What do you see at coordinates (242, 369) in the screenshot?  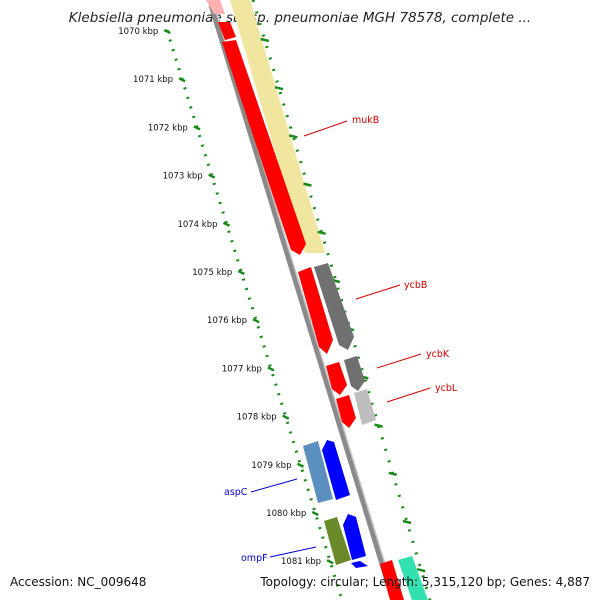 I see `tick-label: 1077 kbp` at bounding box center [242, 369].